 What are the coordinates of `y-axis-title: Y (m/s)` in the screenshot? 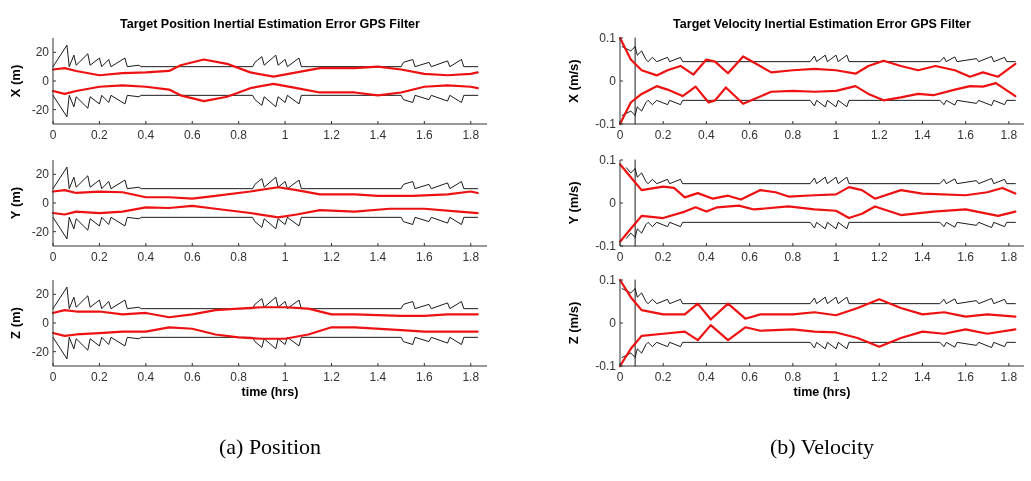 It's located at (573, 203).